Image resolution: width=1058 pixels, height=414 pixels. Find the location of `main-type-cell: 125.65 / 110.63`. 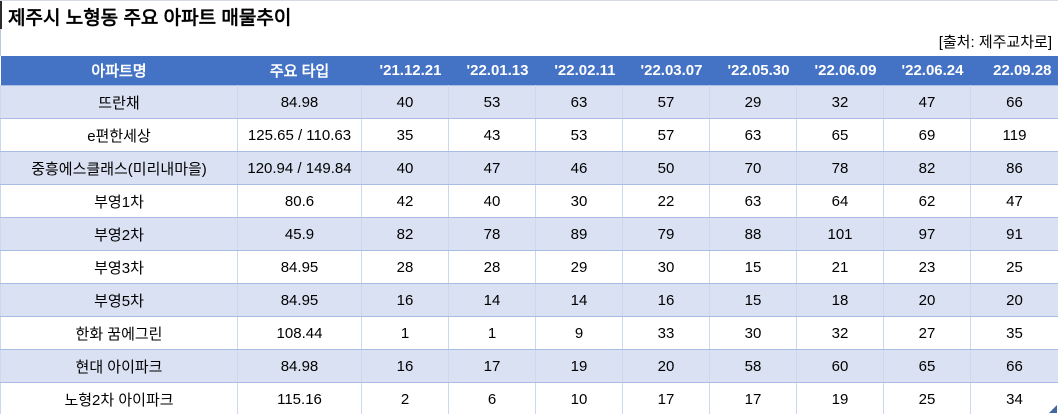

main-type-cell: 125.65 / 110.63 is located at coordinates (299, 135).